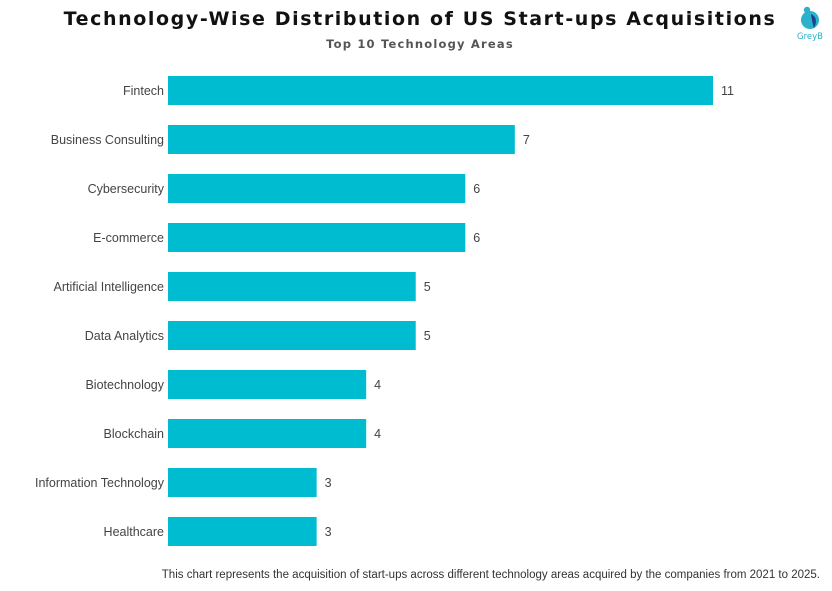  What do you see at coordinates (128, 238) in the screenshot?
I see `category-label: E-commerce` at bounding box center [128, 238].